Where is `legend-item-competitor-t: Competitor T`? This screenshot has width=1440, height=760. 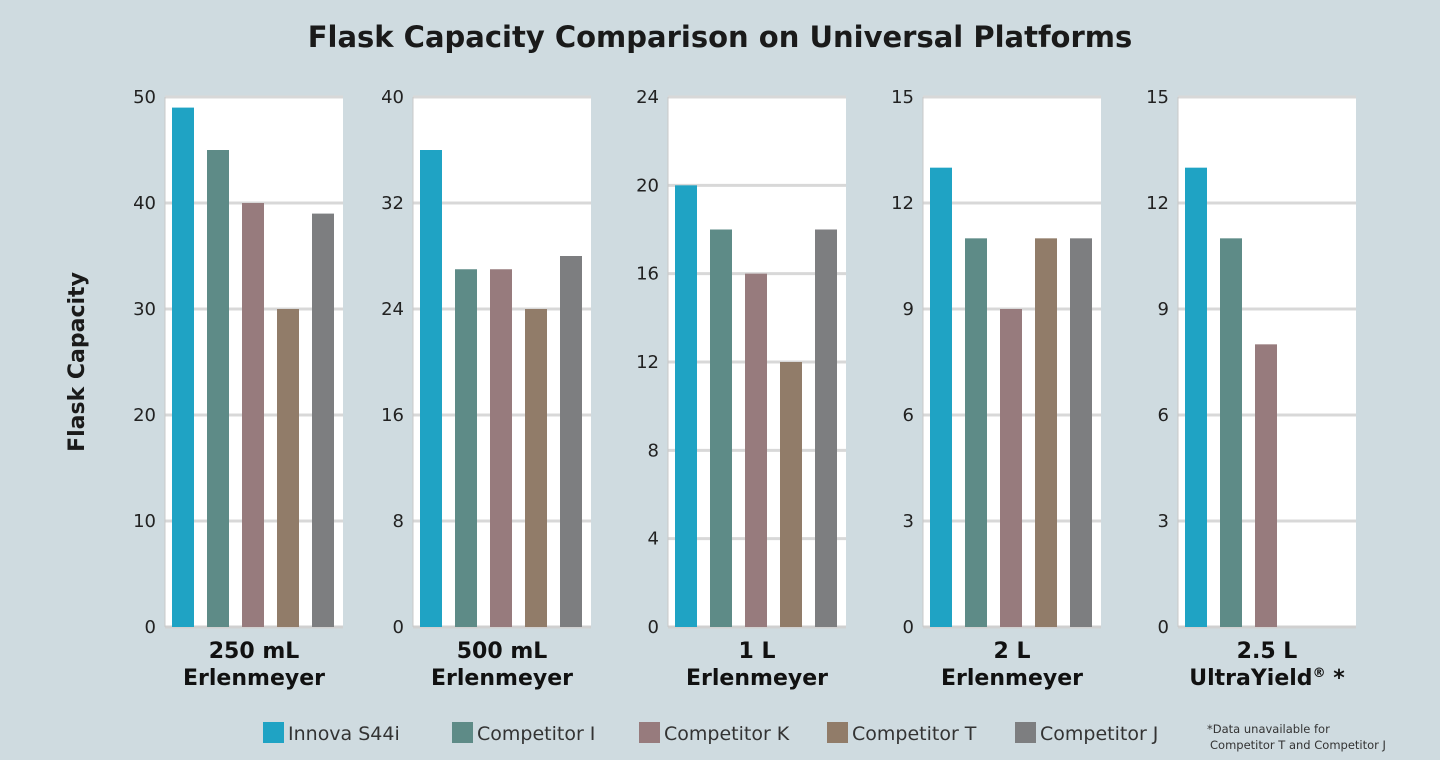
legend-item-competitor-t: Competitor T is located at coordinates (902, 733).